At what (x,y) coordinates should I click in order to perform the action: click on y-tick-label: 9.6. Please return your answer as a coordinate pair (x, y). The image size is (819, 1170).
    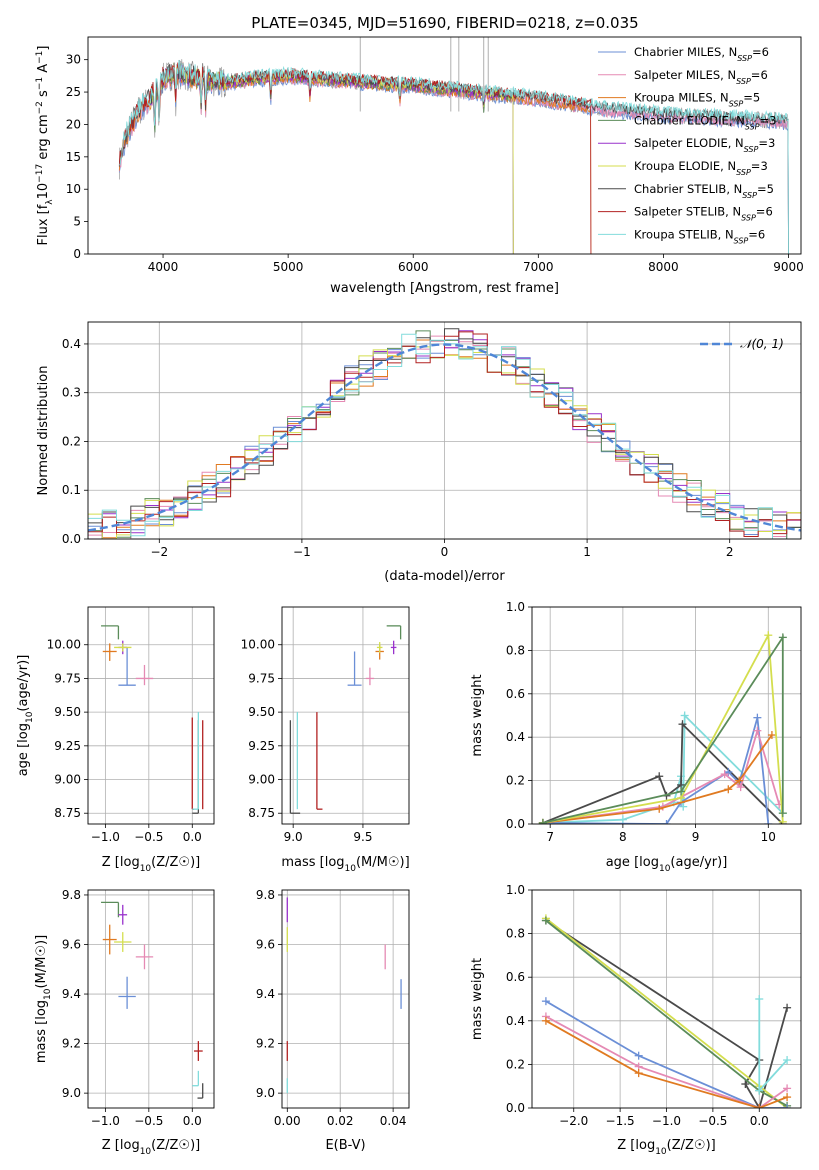
    Looking at the image, I should click on (71, 945).